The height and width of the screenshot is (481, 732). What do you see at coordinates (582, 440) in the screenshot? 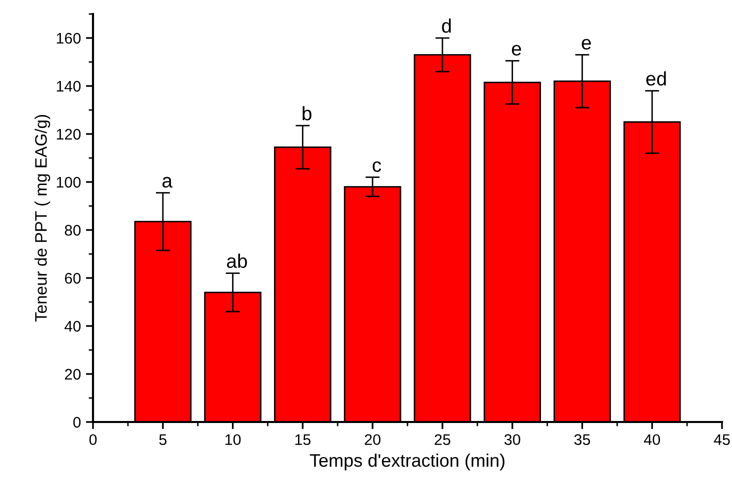
I see `x-tick-label: 35` at bounding box center [582, 440].